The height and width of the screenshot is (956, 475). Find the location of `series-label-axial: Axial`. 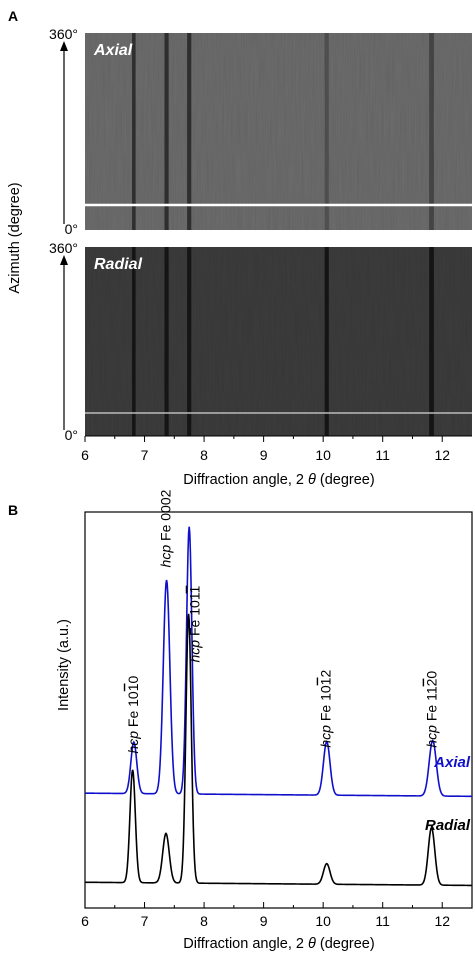

series-label-axial: Axial is located at coordinates (452, 762).